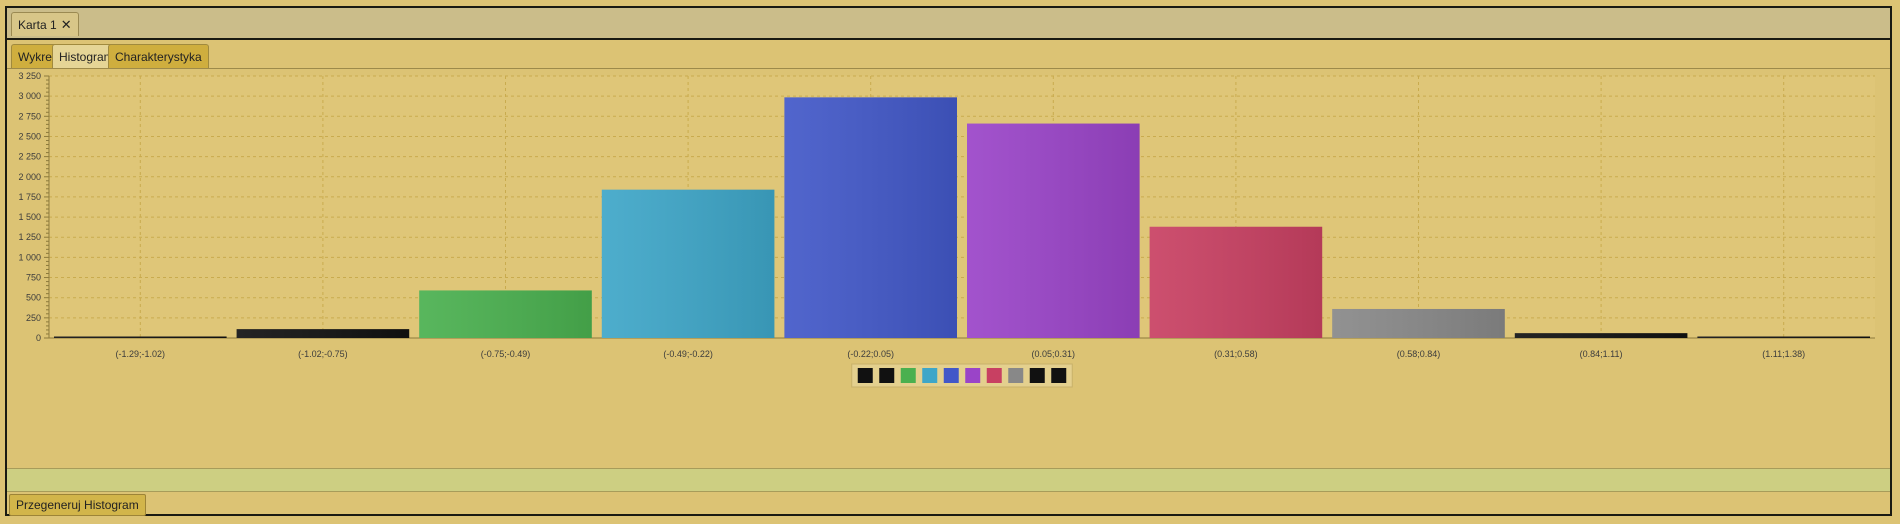  I want to click on y-tick-label: 1 000, so click(29, 257).